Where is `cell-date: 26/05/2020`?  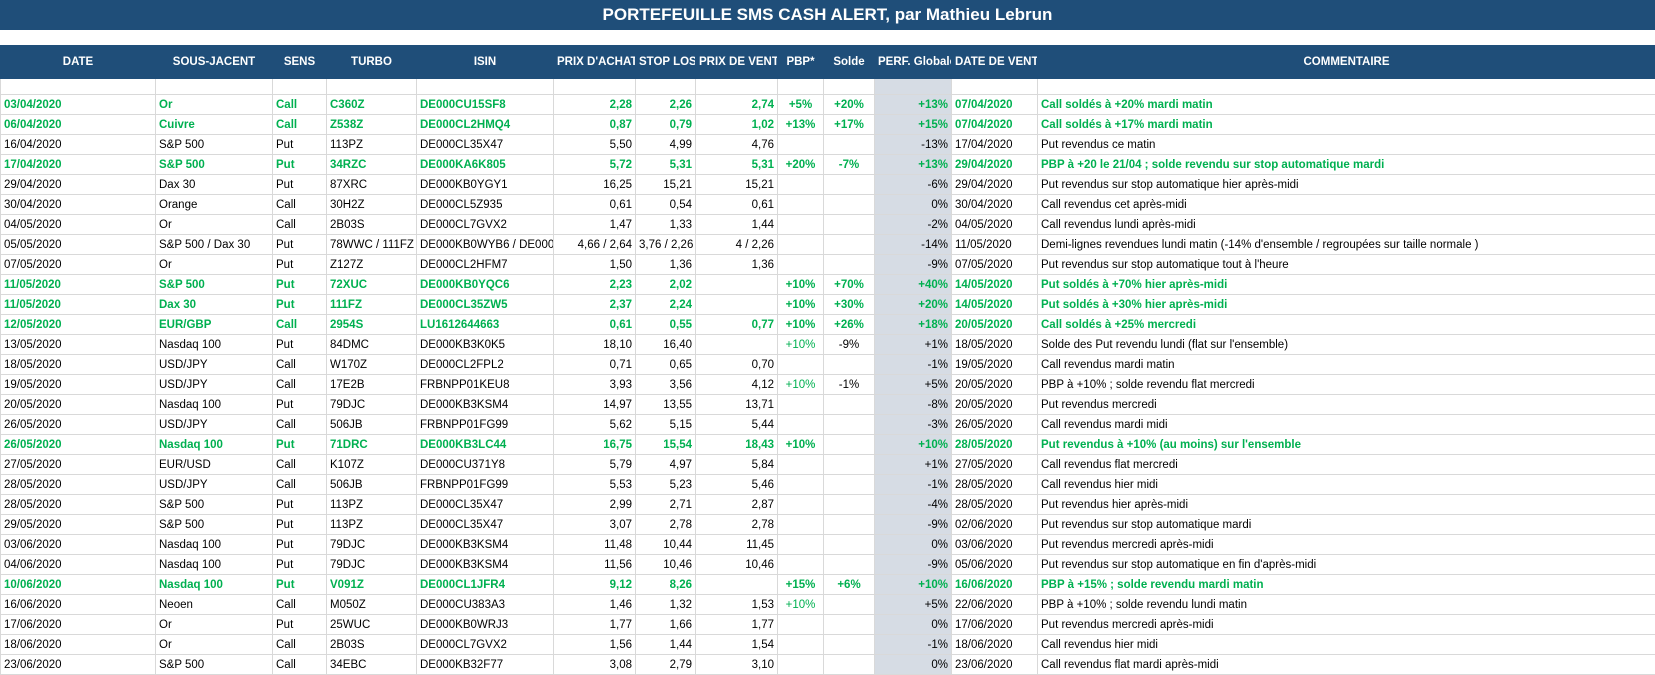 cell-date: 26/05/2020 is located at coordinates (78, 445).